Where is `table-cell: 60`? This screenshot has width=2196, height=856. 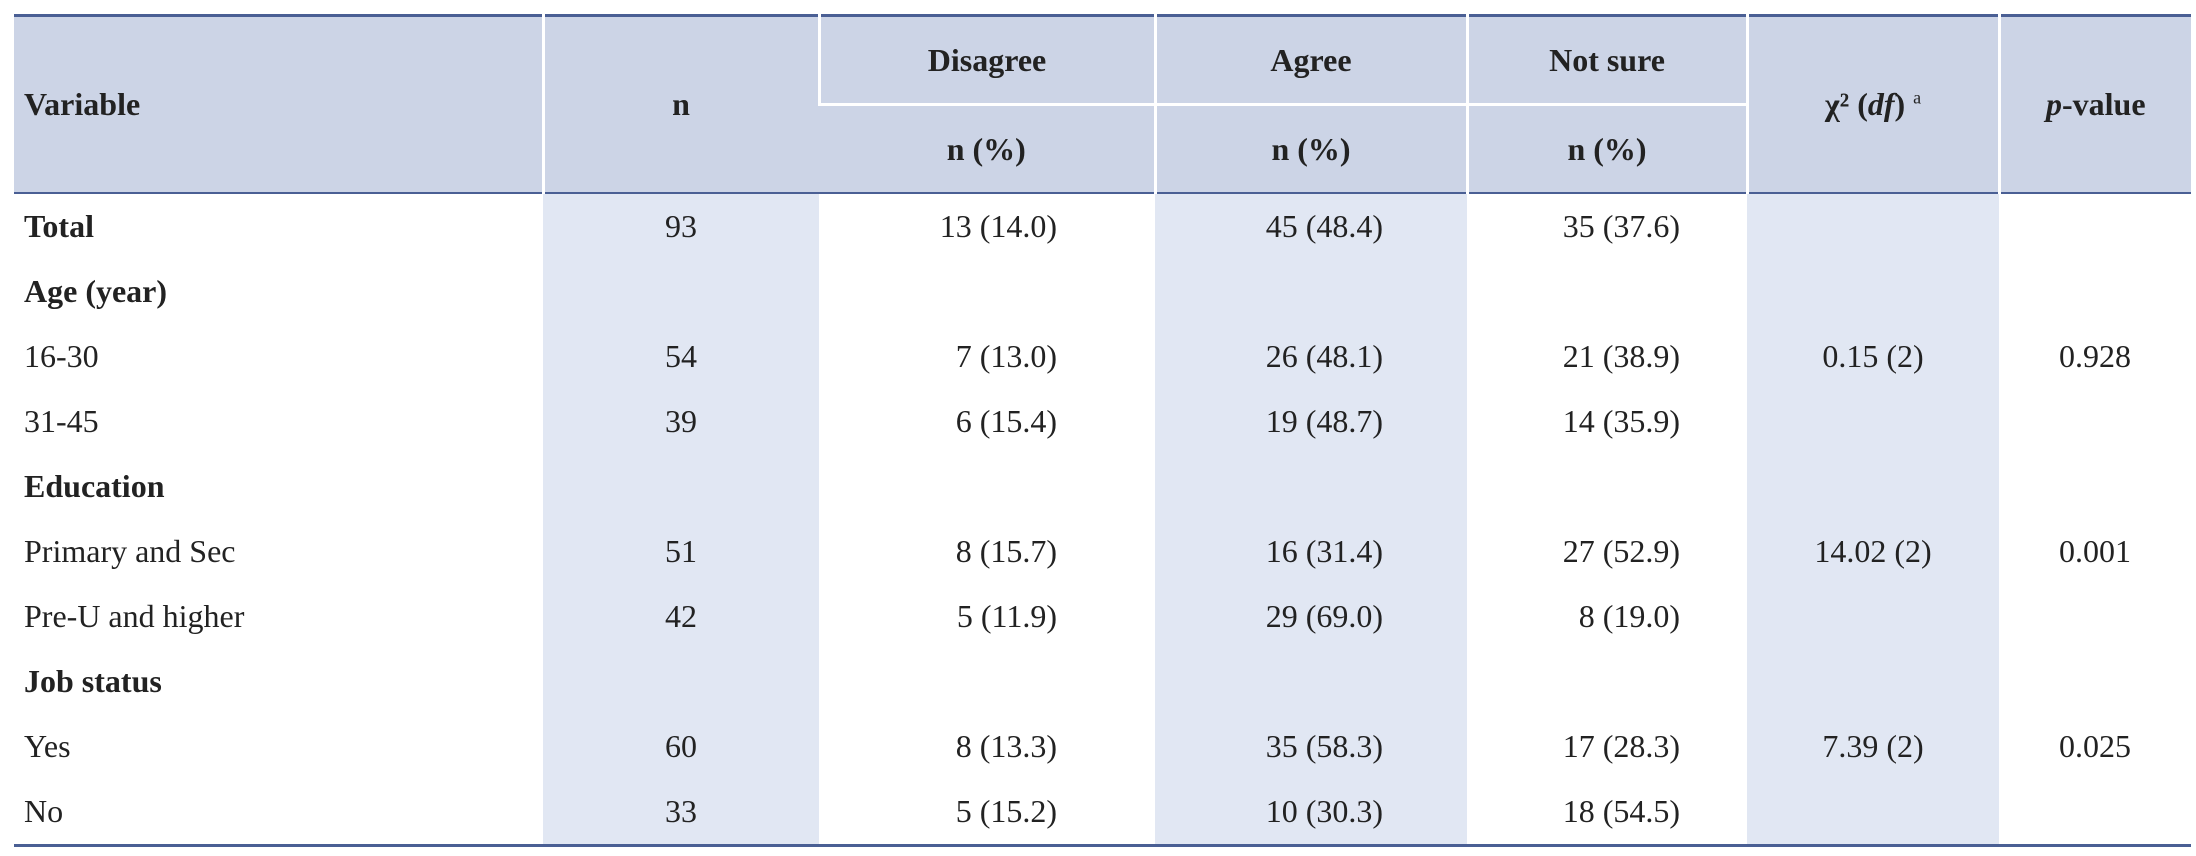 table-cell: 60 is located at coordinates (681, 746).